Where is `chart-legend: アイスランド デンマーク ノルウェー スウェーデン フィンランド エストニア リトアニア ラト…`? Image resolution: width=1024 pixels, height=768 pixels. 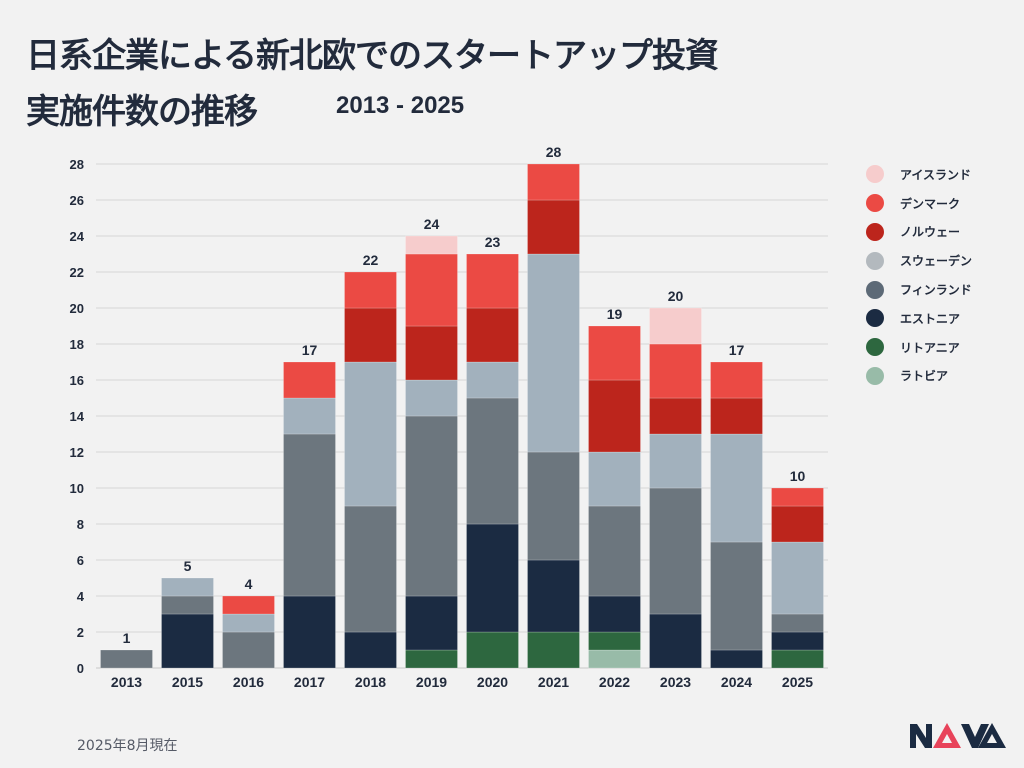 chart-legend: アイスランド デンマーク ノルウェー スウェーデン フィンランド エストニア リトアニア ラト… is located at coordinates (919, 275).